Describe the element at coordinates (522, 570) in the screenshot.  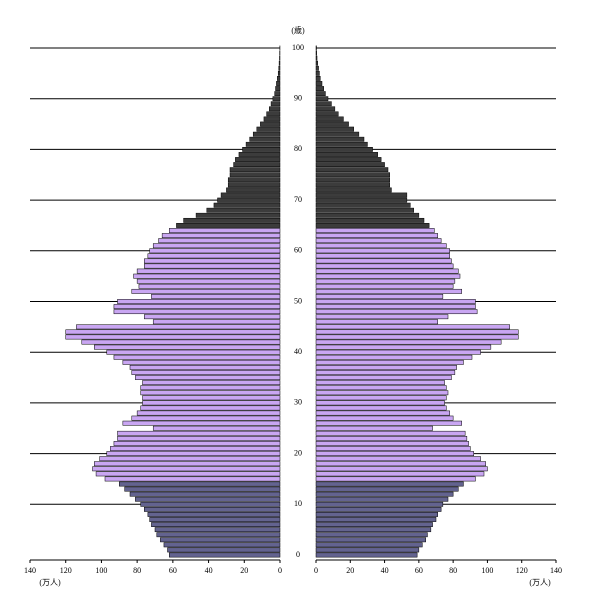
I see `x-tick-label: 120` at that location.